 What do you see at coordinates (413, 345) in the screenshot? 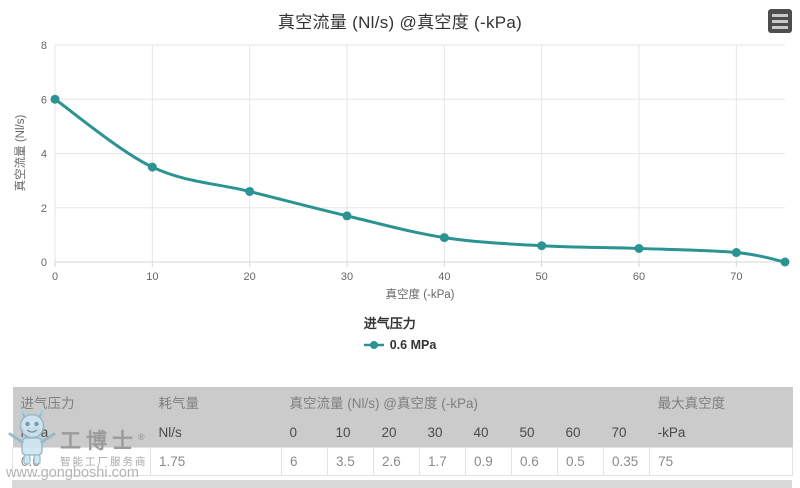
I see `legend-item-label: 0.6 MPa` at bounding box center [413, 345].